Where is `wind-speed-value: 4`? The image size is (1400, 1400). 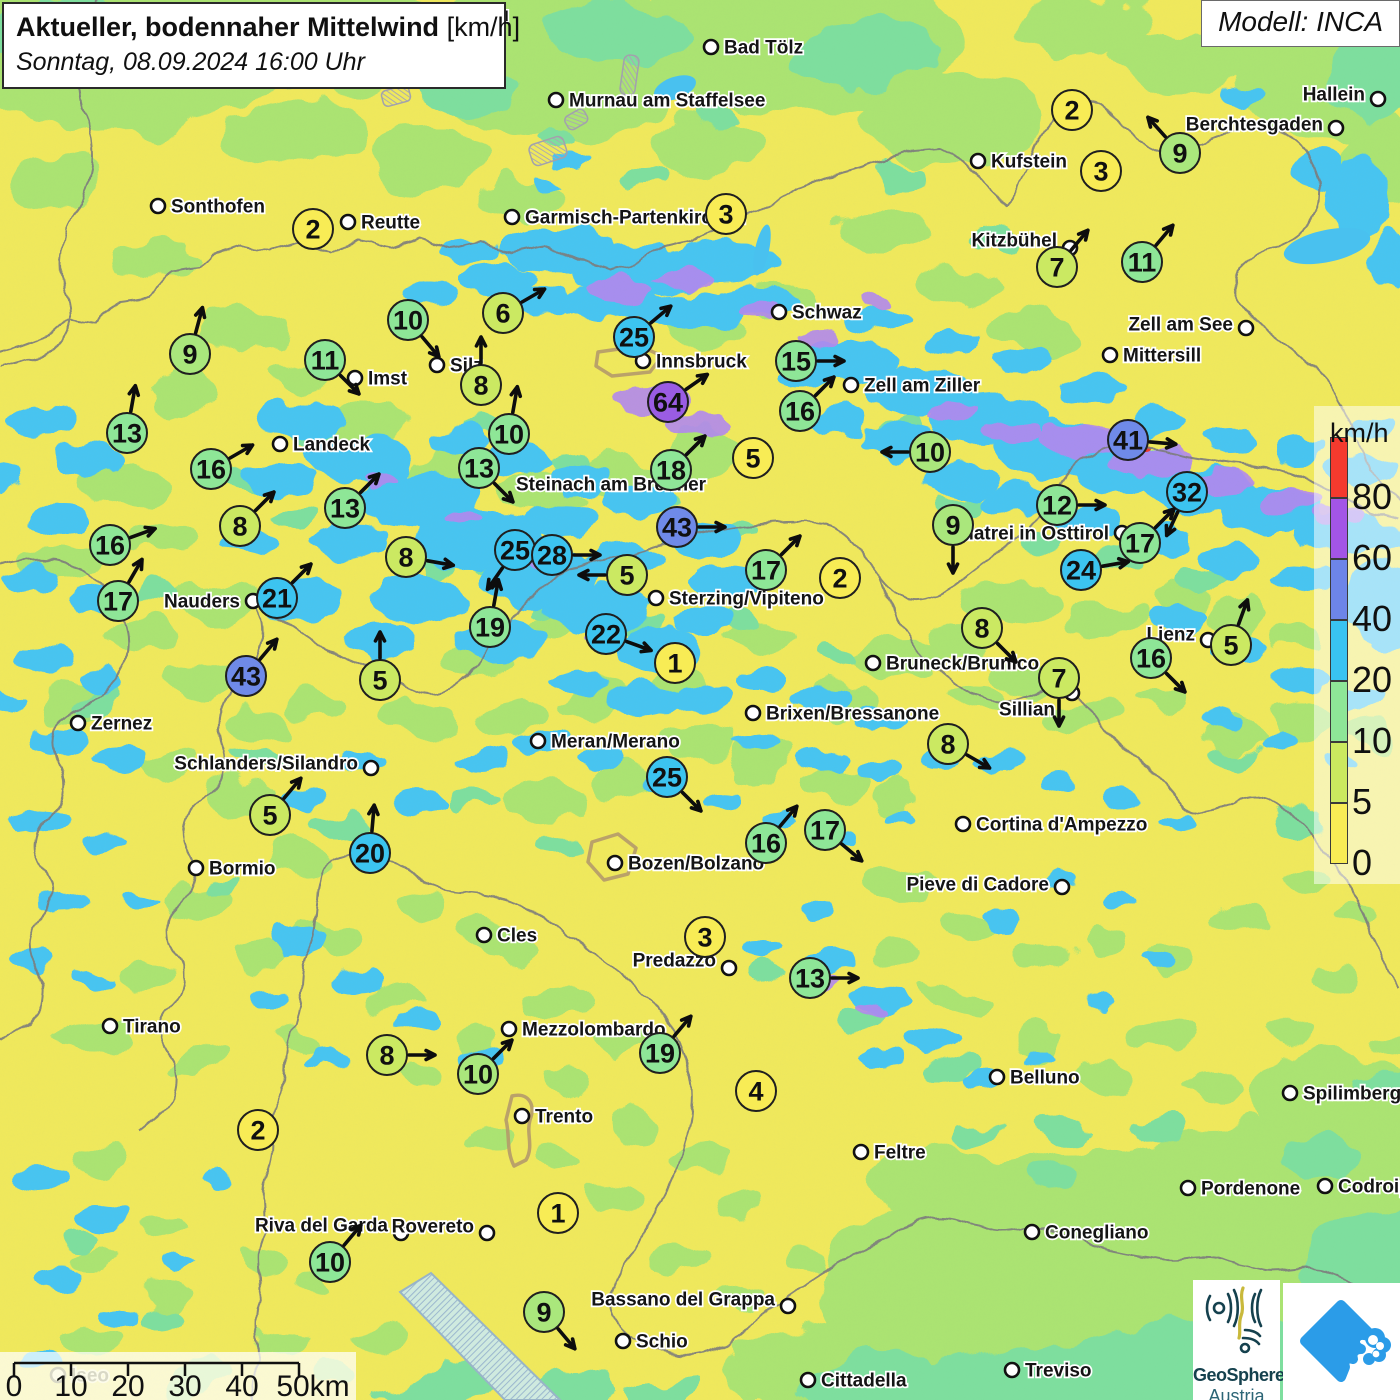
wind-speed-value: 4 is located at coordinates (755, 1092).